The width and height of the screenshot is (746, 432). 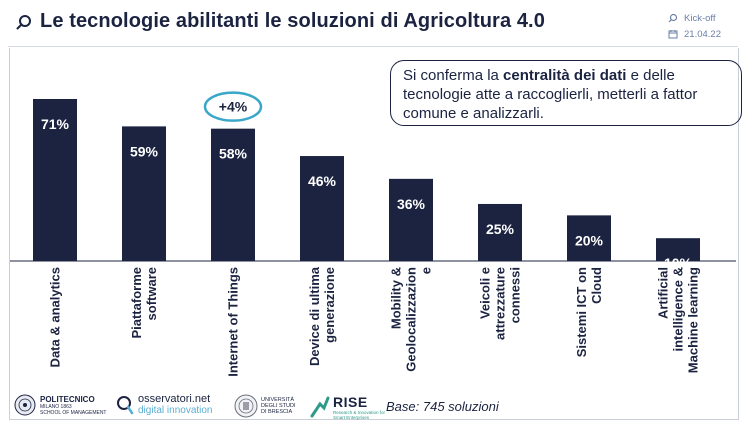 What do you see at coordinates (442, 406) in the screenshot?
I see `base-note: Base: 745 soluzioni` at bounding box center [442, 406].